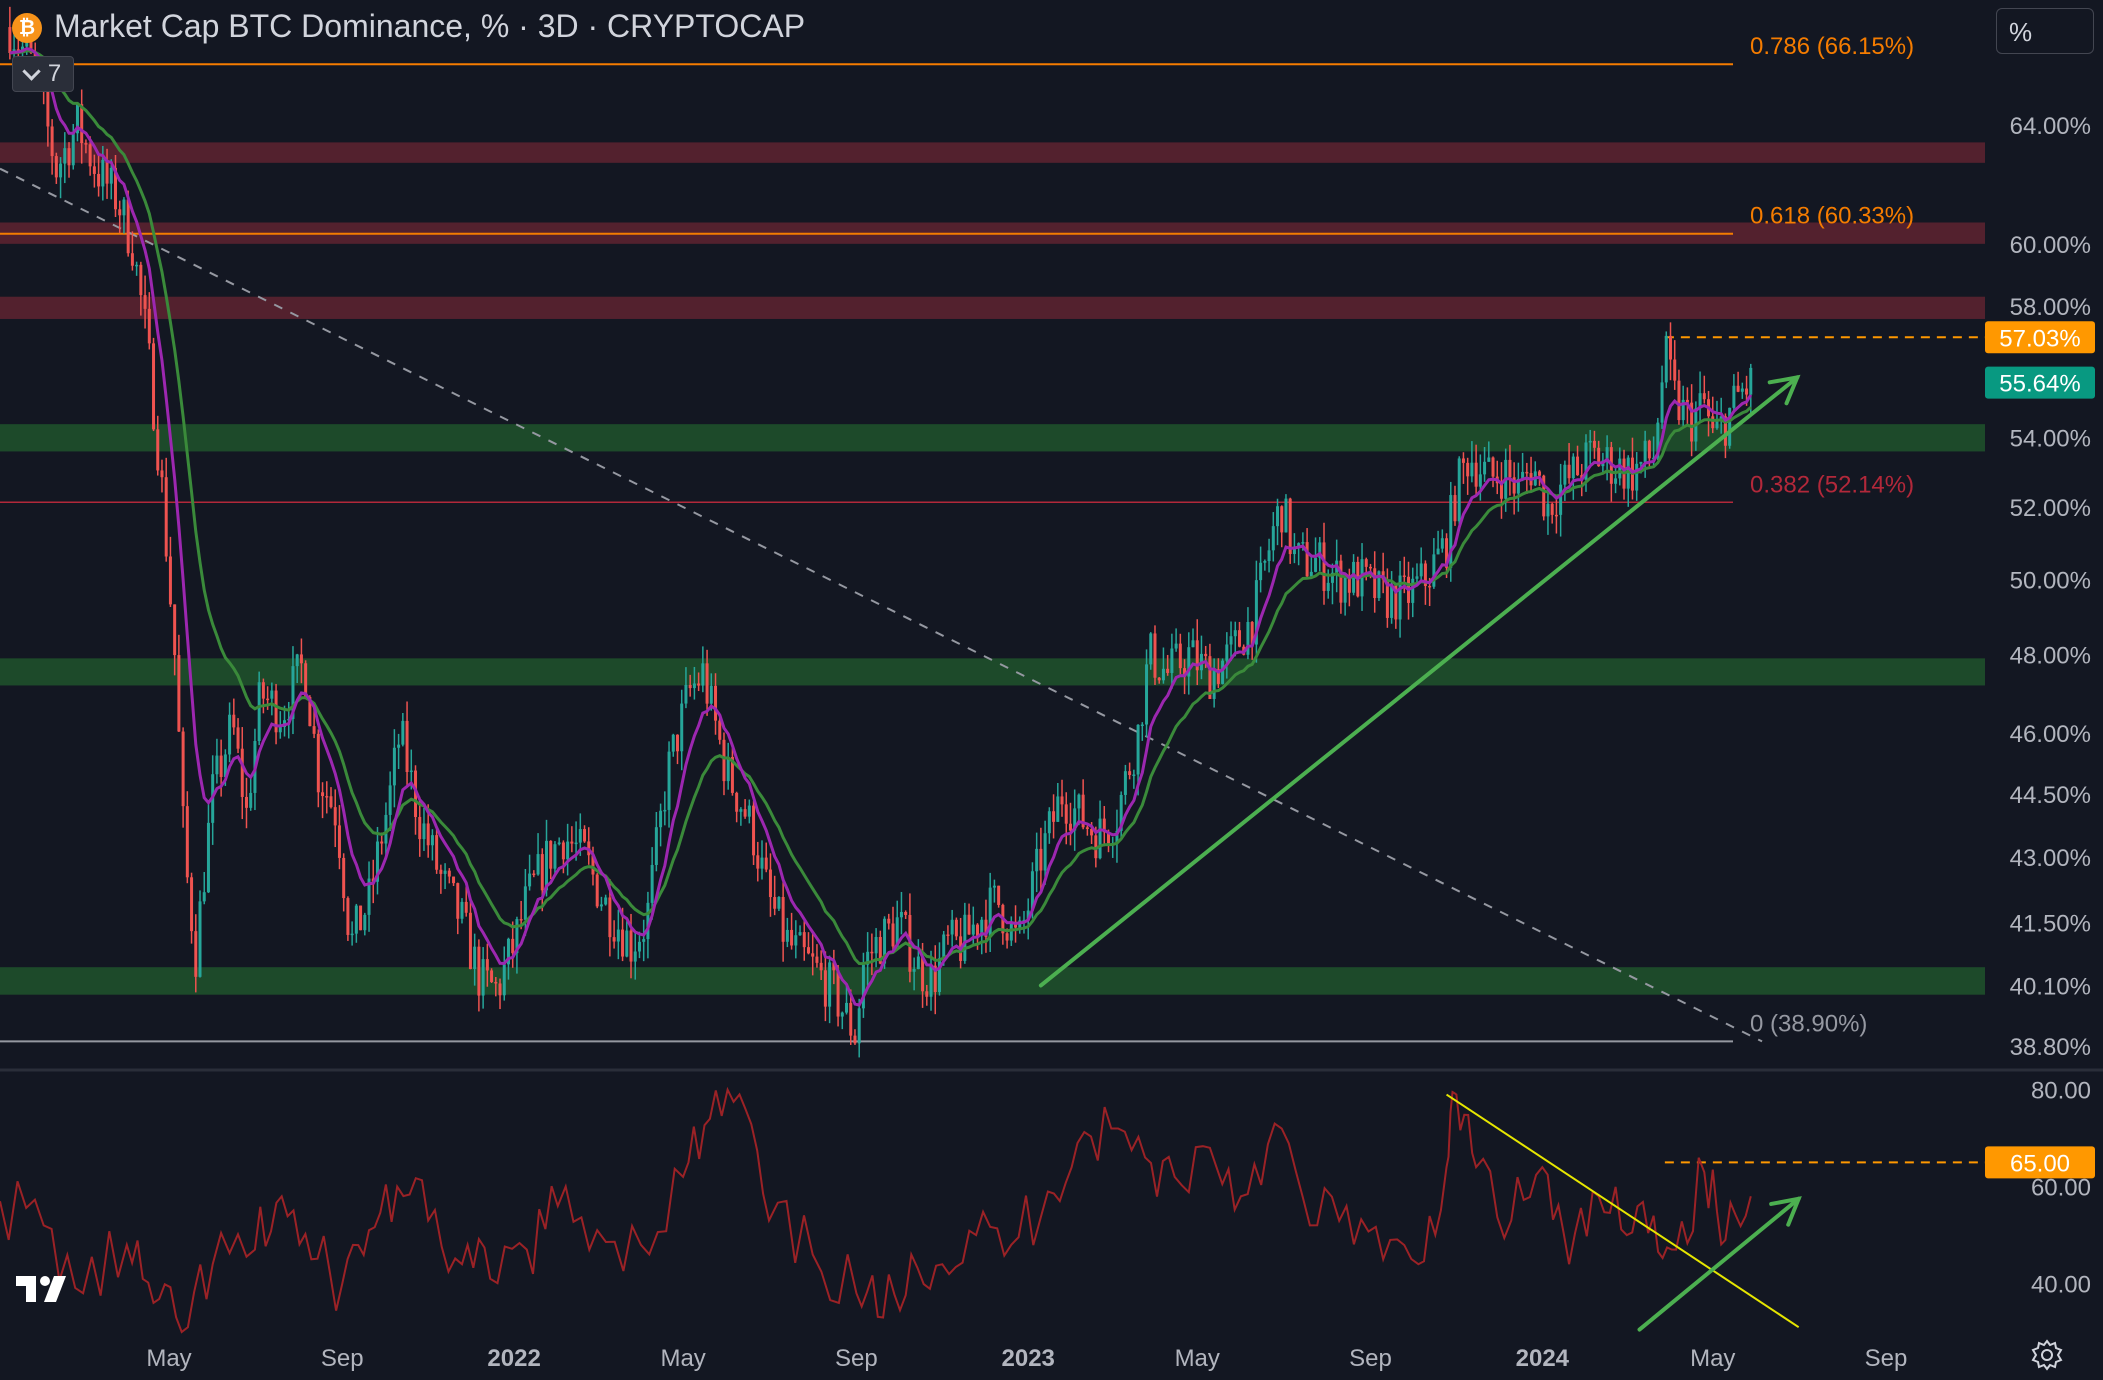  What do you see at coordinates (2045, 31) in the screenshot?
I see `unit-button: %` at bounding box center [2045, 31].